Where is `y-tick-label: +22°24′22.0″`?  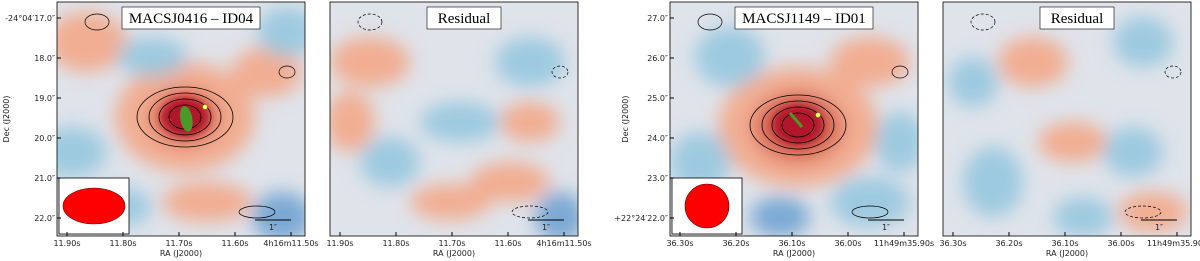 y-tick-label: +22°24′22.0″ is located at coordinates (641, 218).